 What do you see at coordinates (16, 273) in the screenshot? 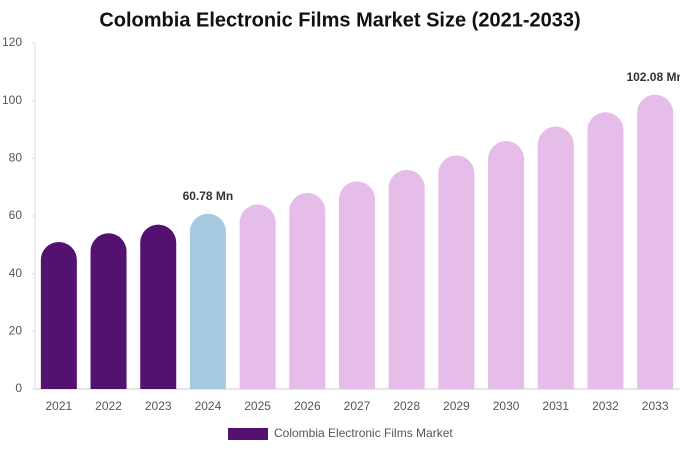
I see `y-tick-label: 40` at bounding box center [16, 273].